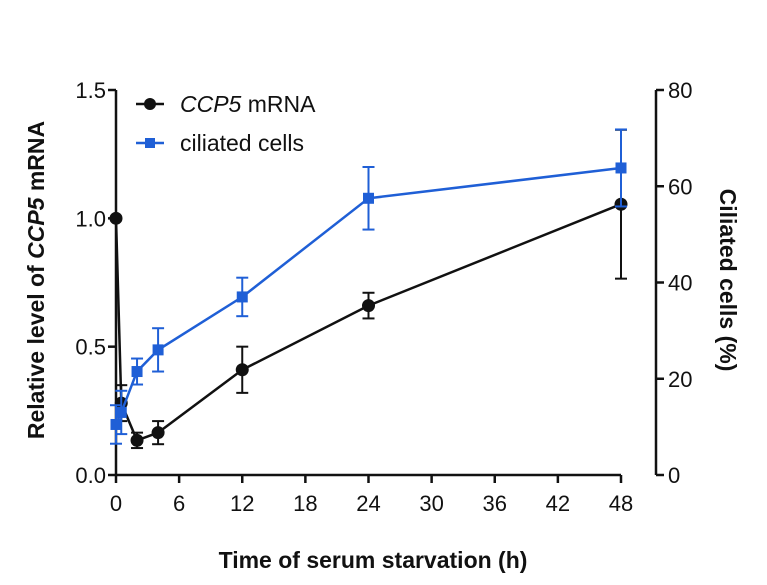 This screenshot has width=767, height=585. What do you see at coordinates (373, 560) in the screenshot?
I see `x-axis-title: Time of serum starvation (h)` at bounding box center [373, 560].